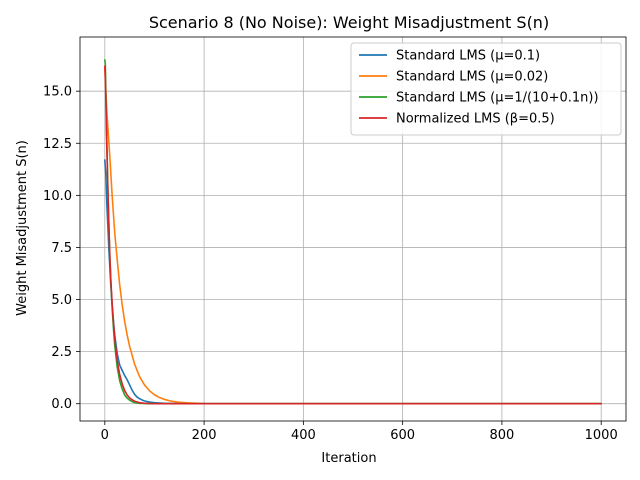  Describe the element at coordinates (61, 404) in the screenshot. I see `y-tick-label: 0.0` at that location.